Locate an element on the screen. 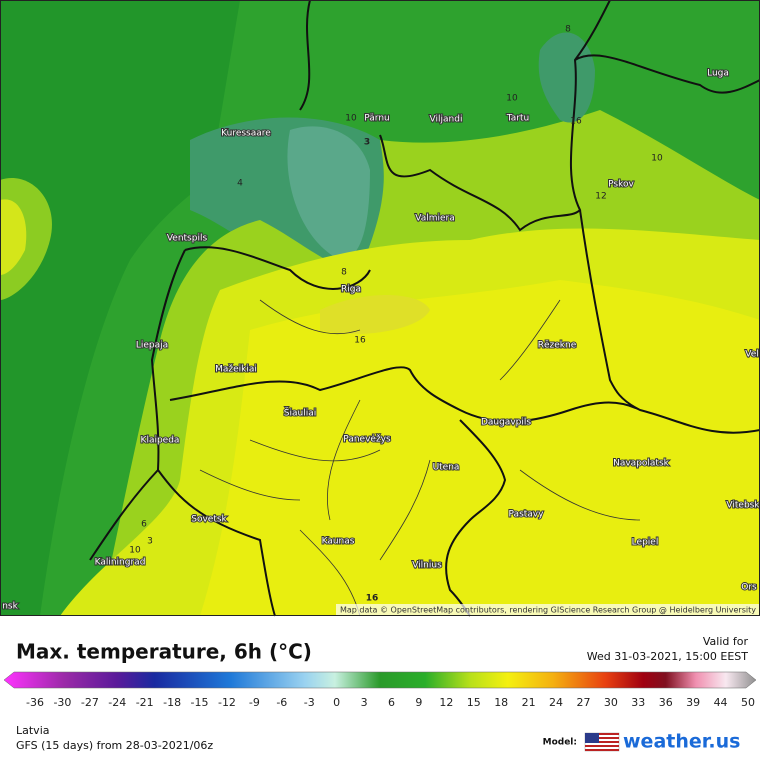 The image size is (760, 764). city: Šiauliai is located at coordinates (300, 413).